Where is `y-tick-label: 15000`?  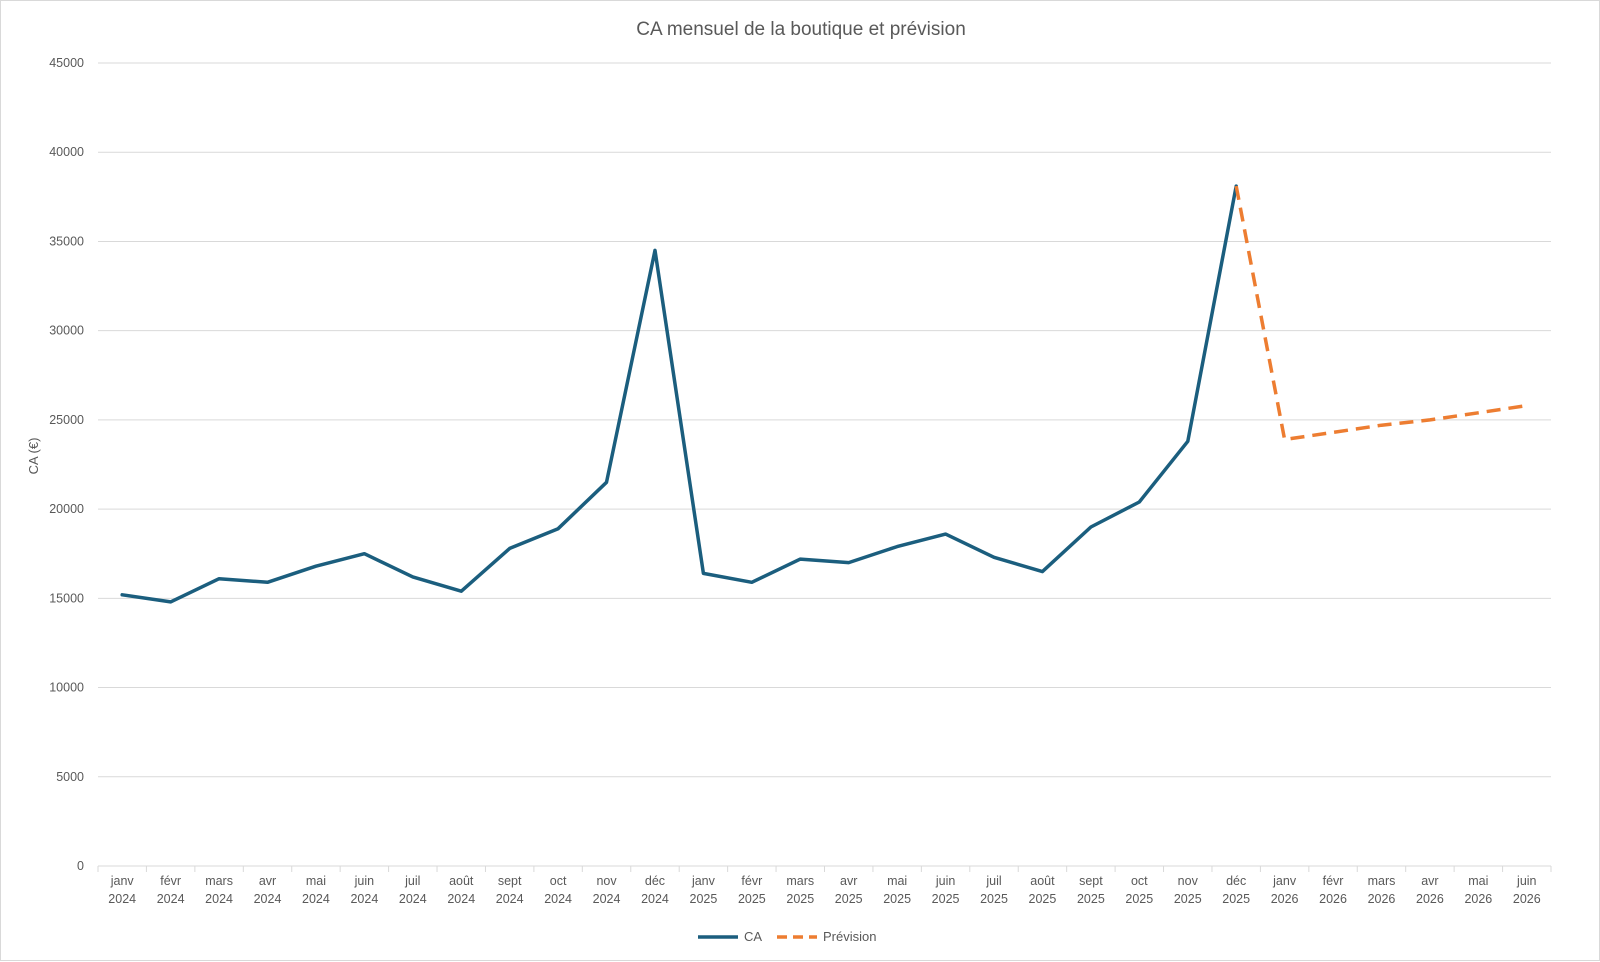
y-tick-label: 15000 is located at coordinates (66, 598).